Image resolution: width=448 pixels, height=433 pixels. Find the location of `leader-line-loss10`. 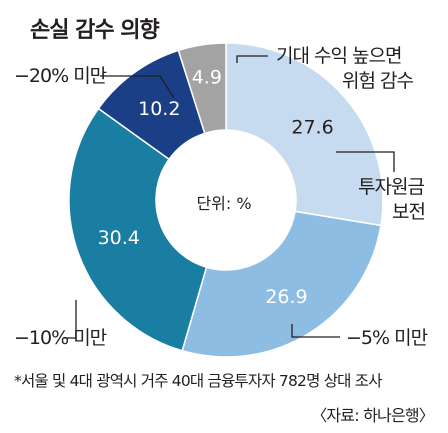

leader-line-loss10 is located at coordinates (70, 319).